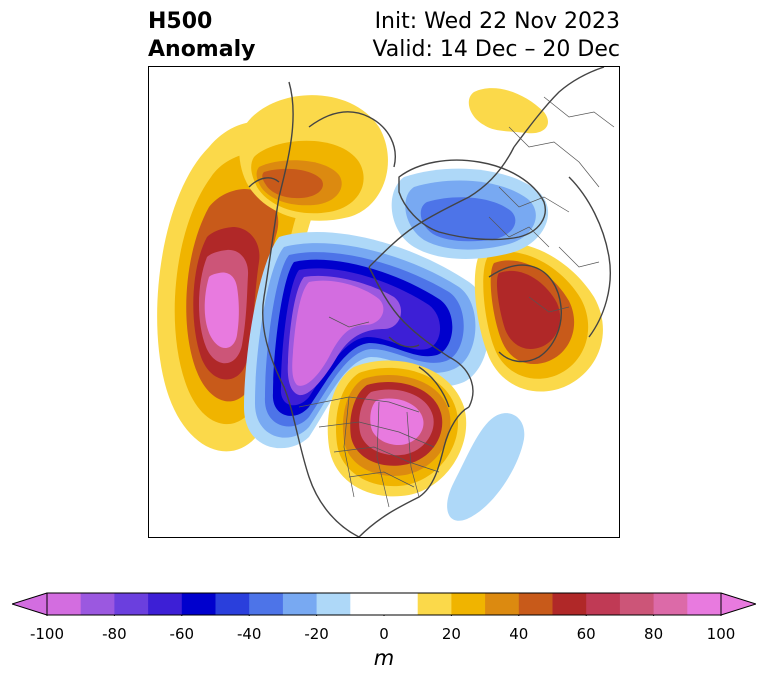  Describe the element at coordinates (249, 634) in the screenshot. I see `colorbar-tick-label: -40` at that location.